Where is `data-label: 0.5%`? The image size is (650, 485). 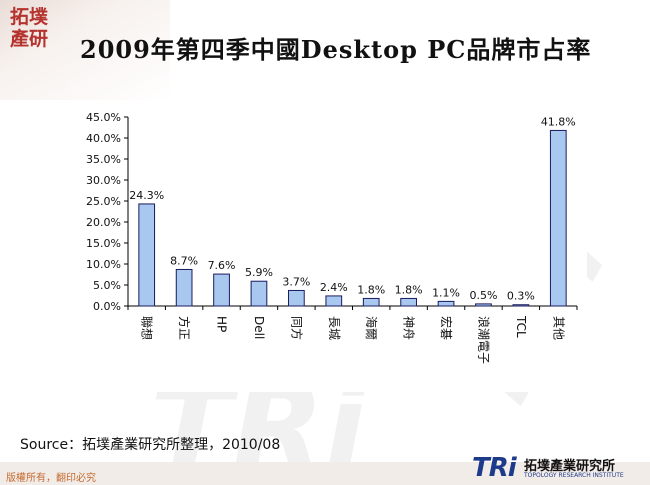
data-label: 0.5% is located at coordinates (483, 295).